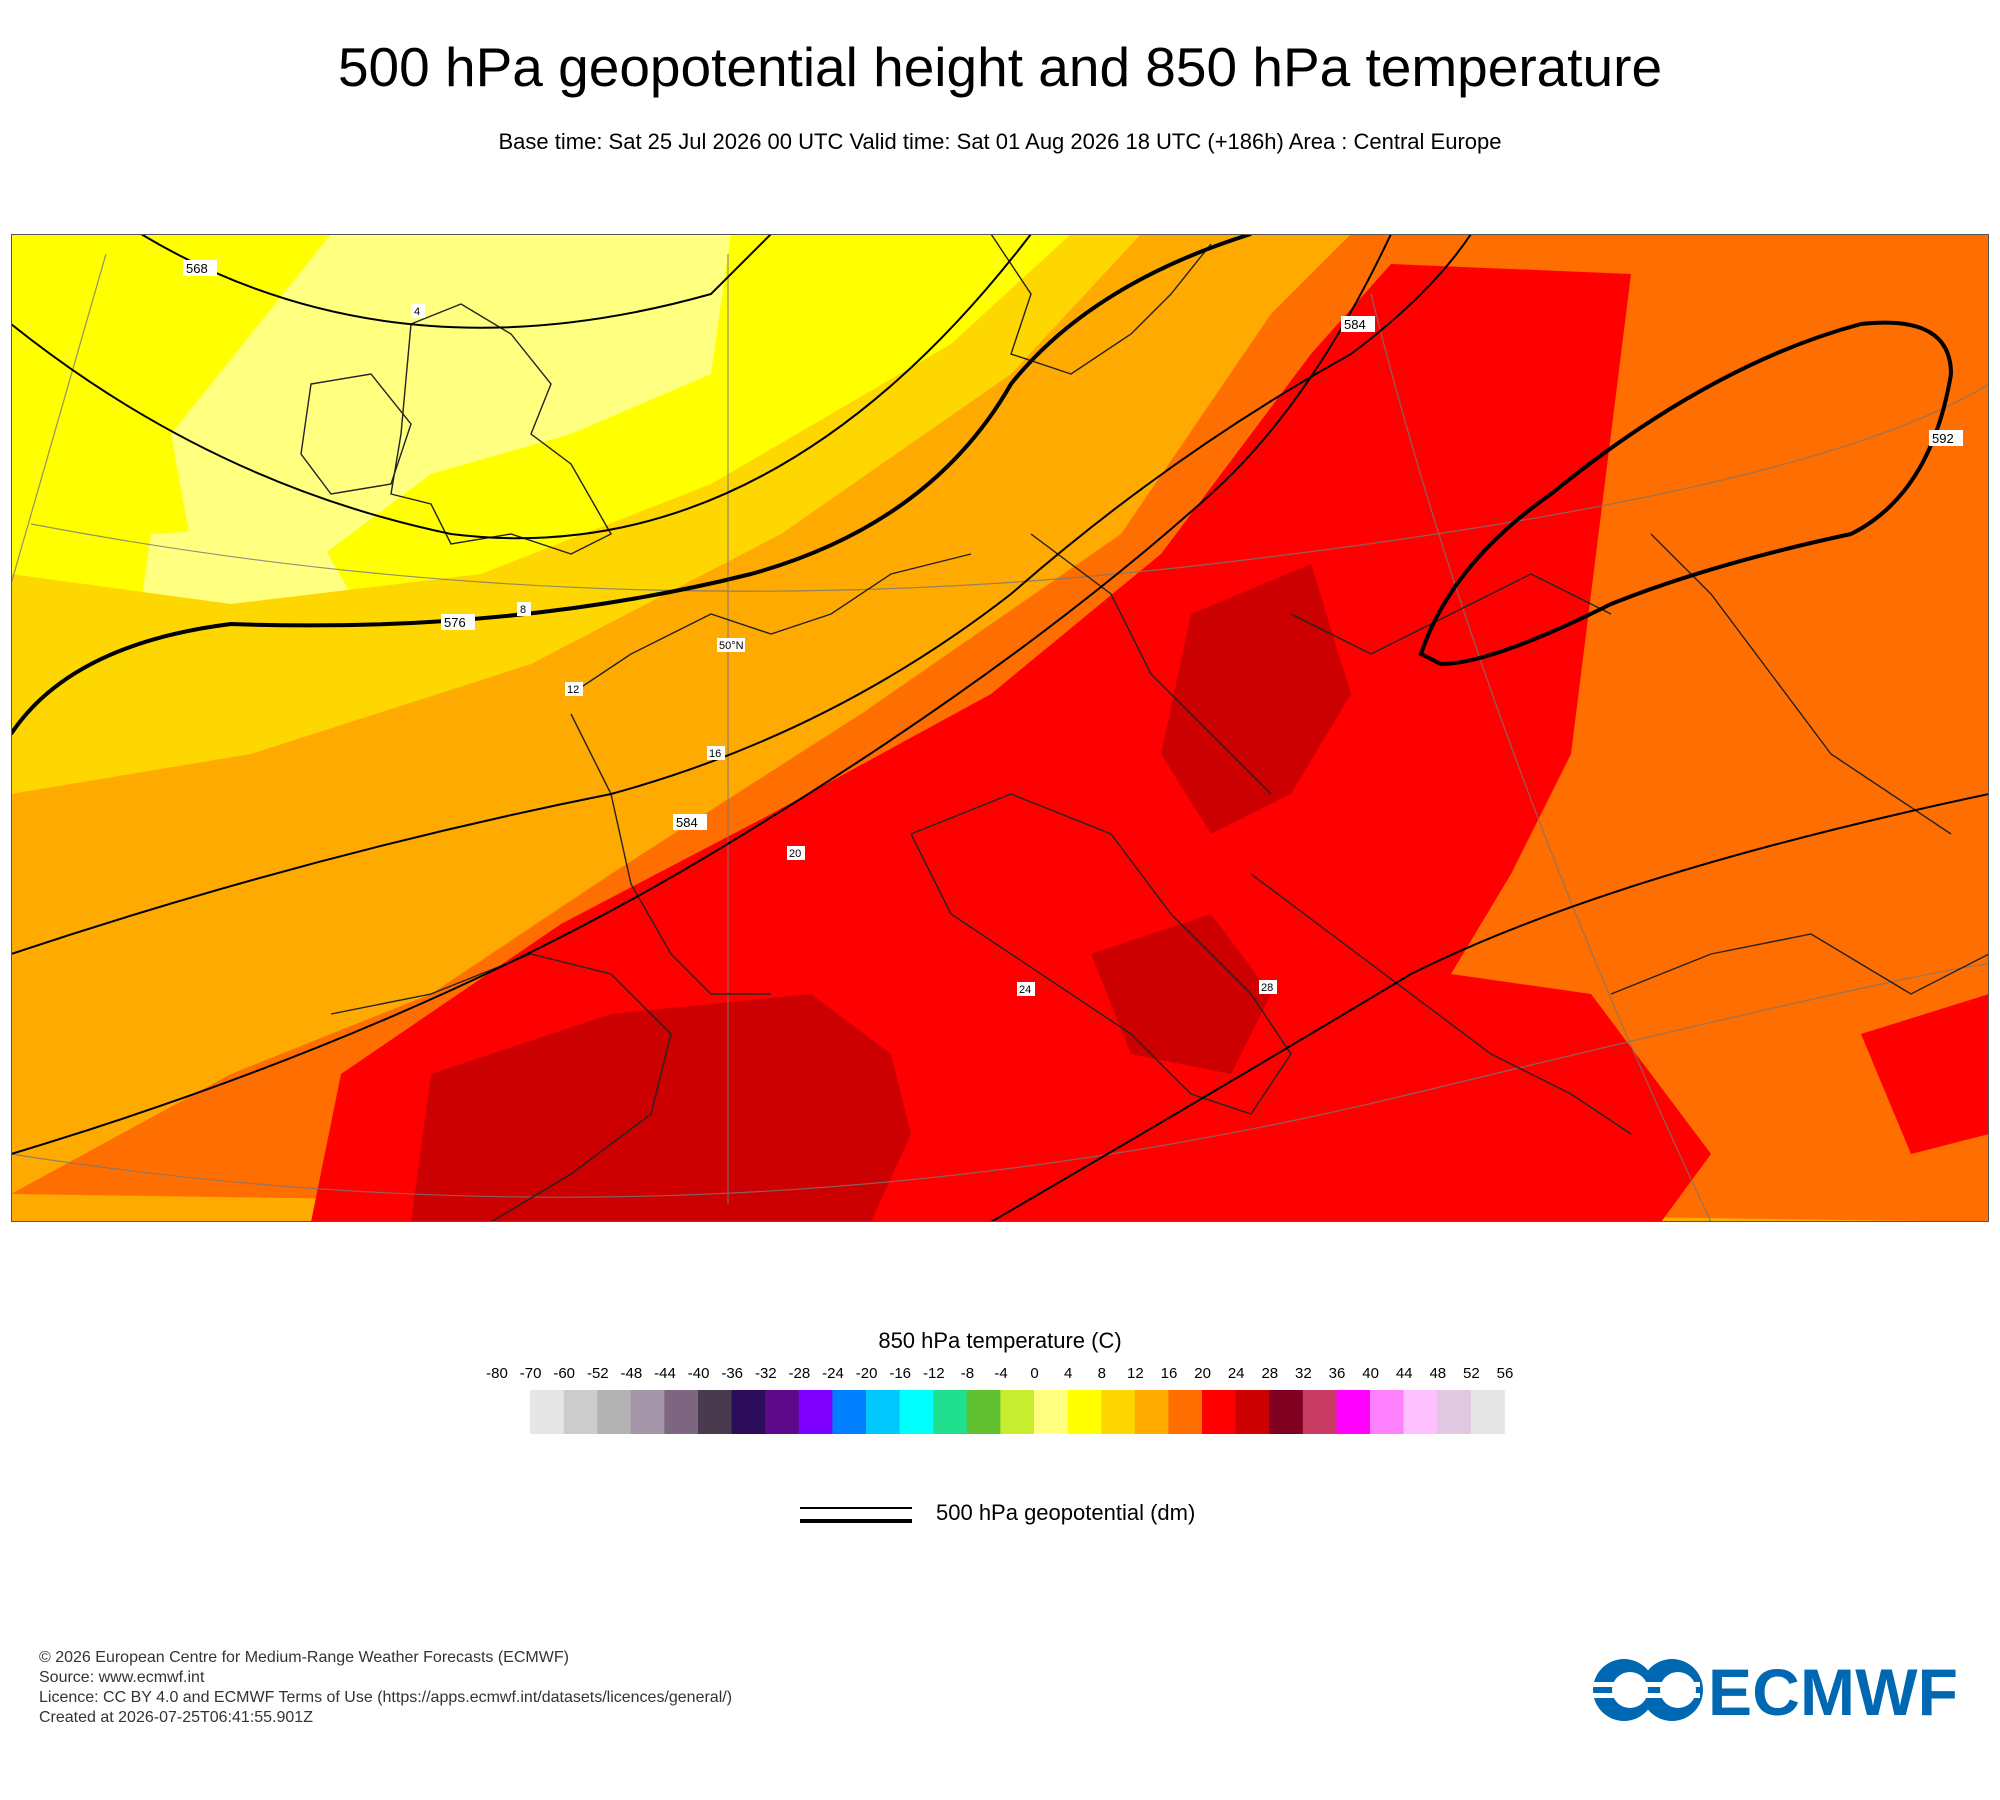 This screenshot has height=1800, width=2000. Describe the element at coordinates (455, 622) in the screenshot. I see `svg-text: 576` at that location.